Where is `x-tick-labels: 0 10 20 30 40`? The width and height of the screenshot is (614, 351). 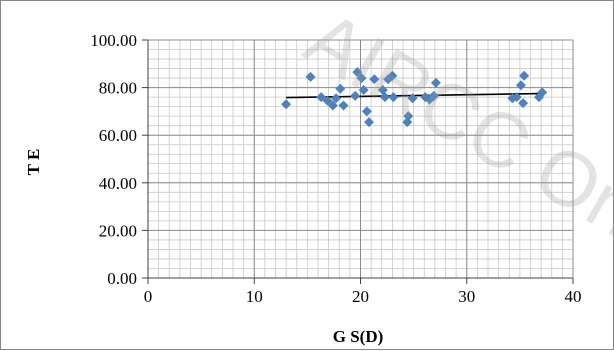 x-tick-labels: 0 10 20 30 40 is located at coordinates (363, 296).